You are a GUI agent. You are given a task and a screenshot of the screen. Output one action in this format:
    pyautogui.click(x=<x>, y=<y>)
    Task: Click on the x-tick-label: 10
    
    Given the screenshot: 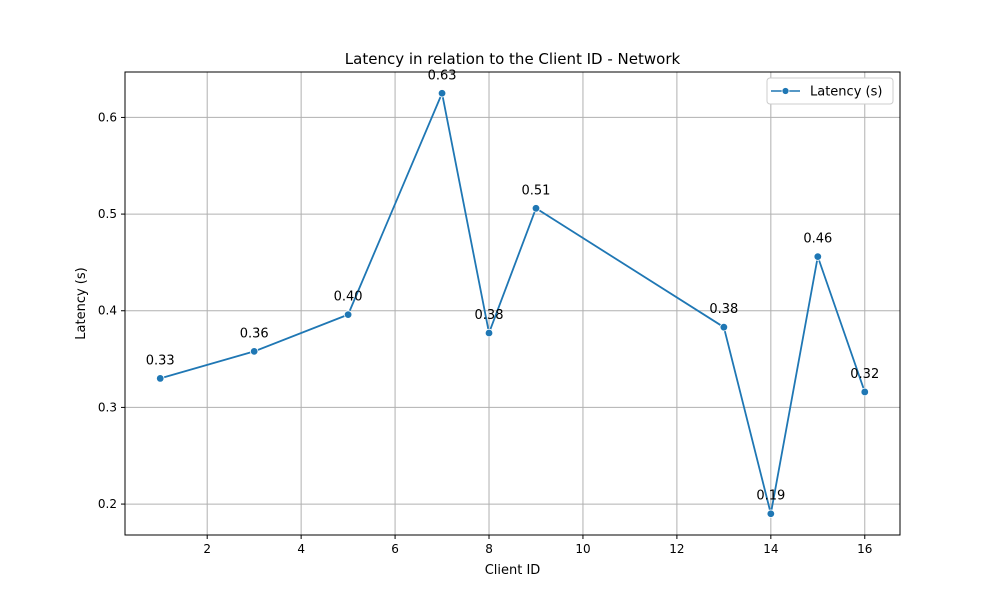 What is the action you would take?
    pyautogui.click(x=582, y=549)
    